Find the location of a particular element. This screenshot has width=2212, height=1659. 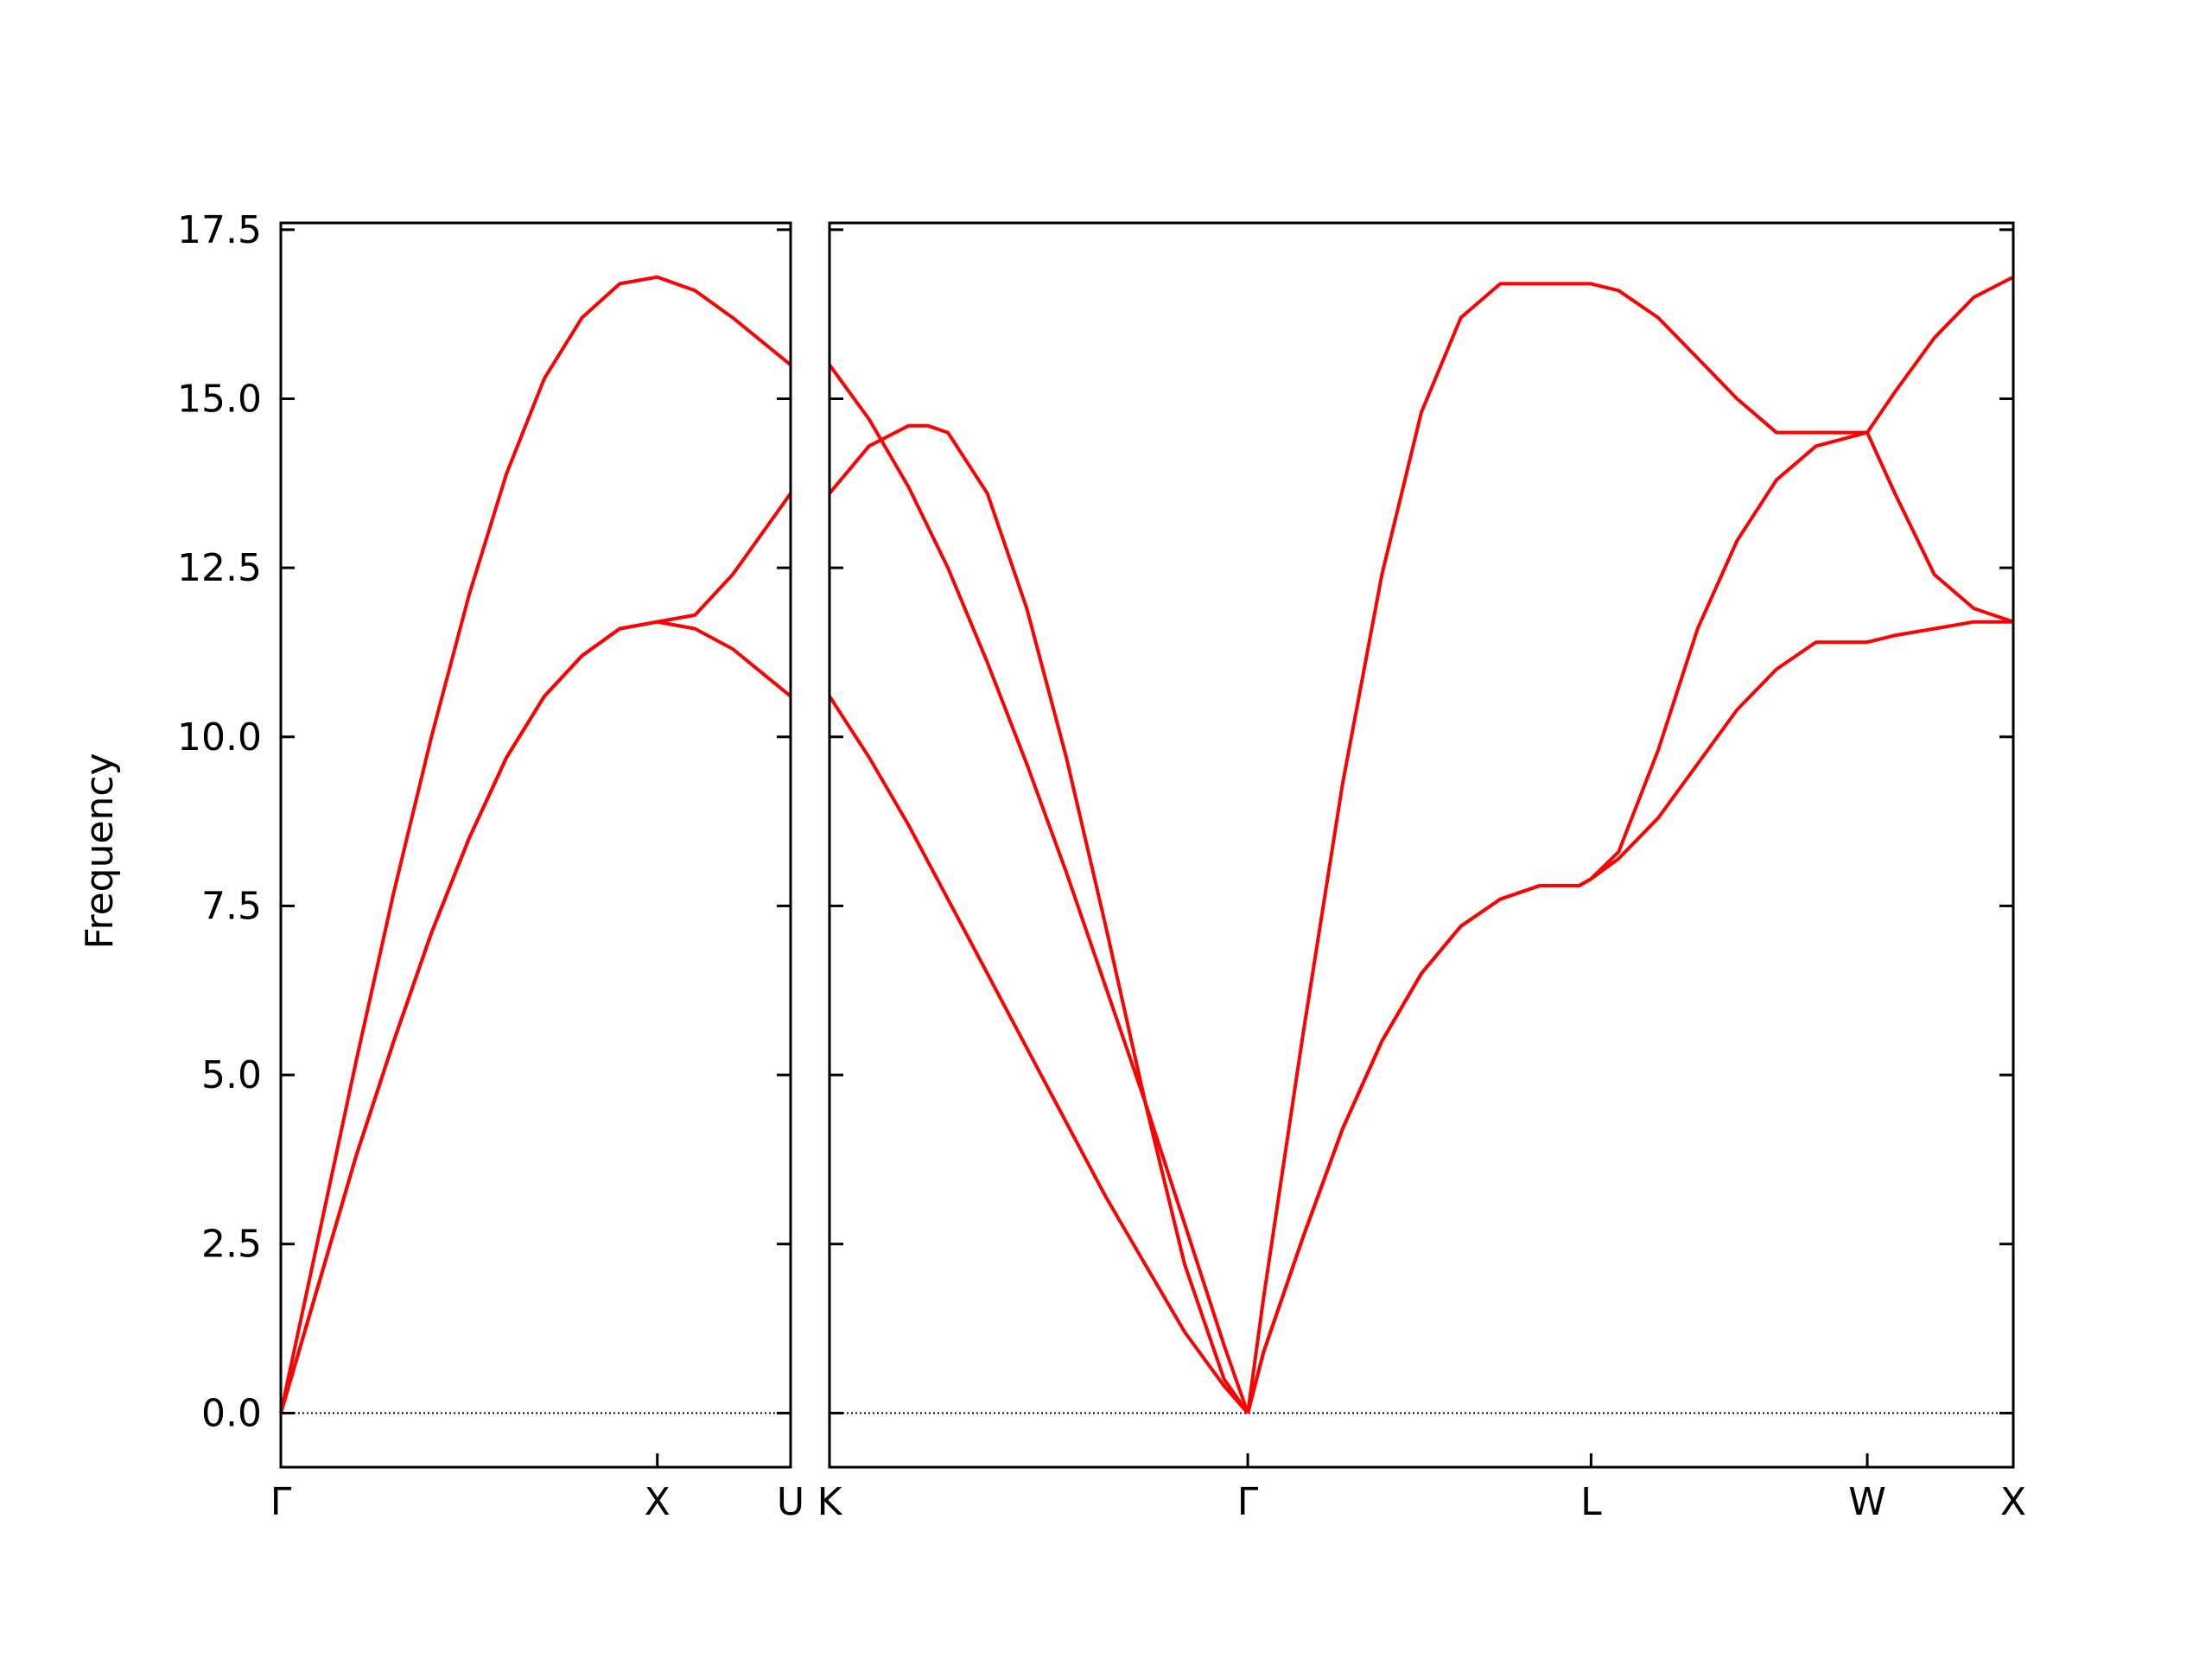

y-tick-label: 0.0 is located at coordinates (232, 1413).